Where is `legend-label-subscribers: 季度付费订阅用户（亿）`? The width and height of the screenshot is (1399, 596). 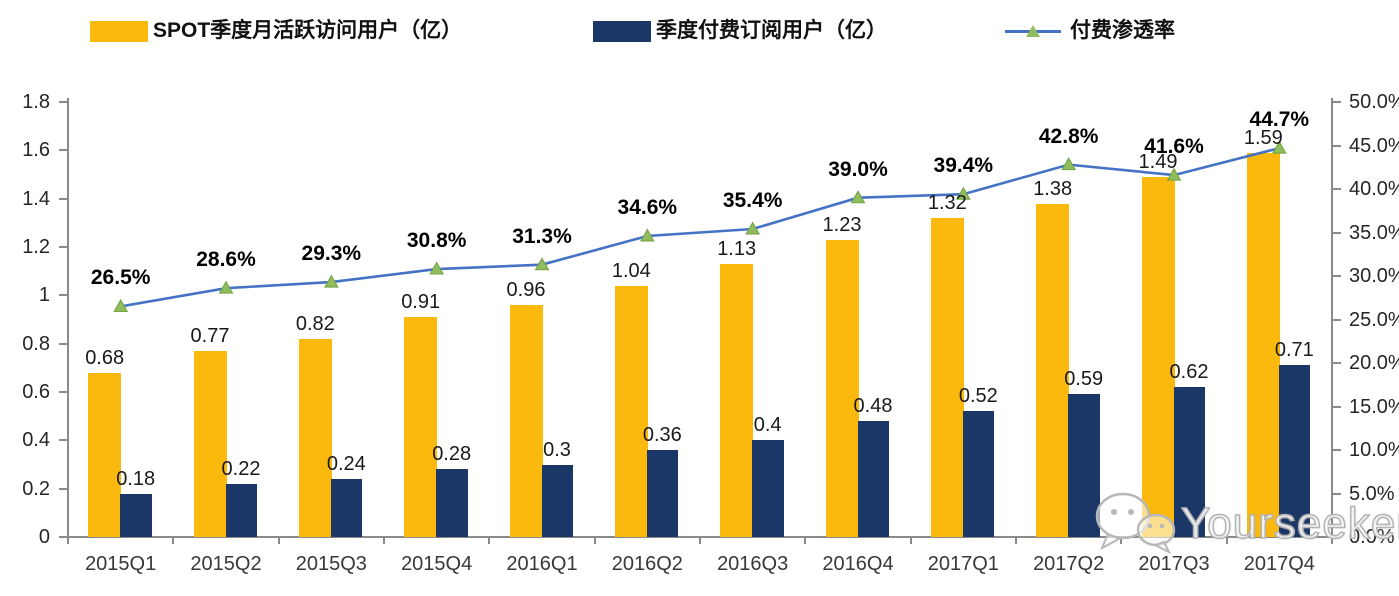
legend-label-subscribers: 季度付费订阅用户（亿） is located at coordinates (771, 30).